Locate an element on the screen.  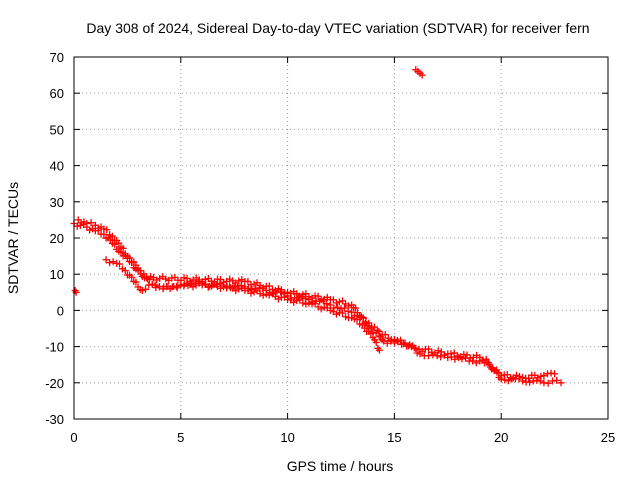
y-tick-label: 20 is located at coordinates (57, 238).